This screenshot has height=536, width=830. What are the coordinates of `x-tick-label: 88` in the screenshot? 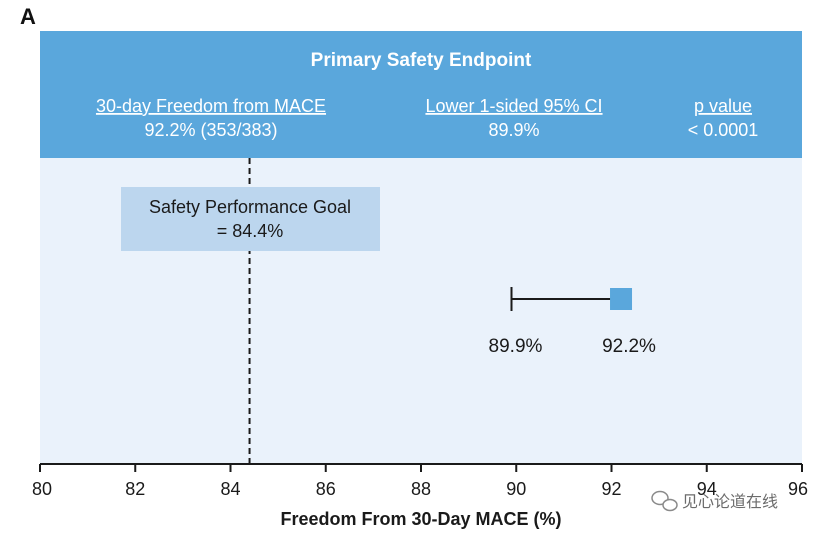 It's located at (421, 489).